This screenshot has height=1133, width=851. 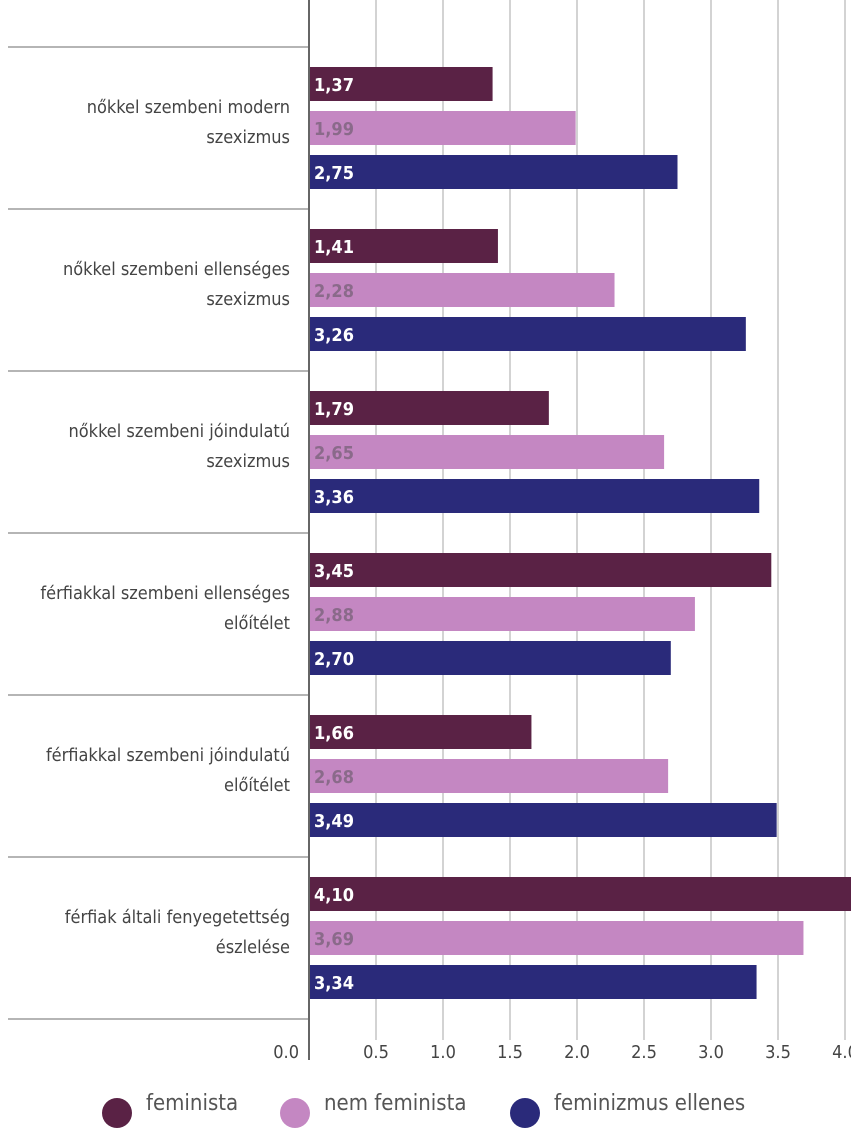 I want to click on tick-label: 1.0, so click(x=443, y=1052).